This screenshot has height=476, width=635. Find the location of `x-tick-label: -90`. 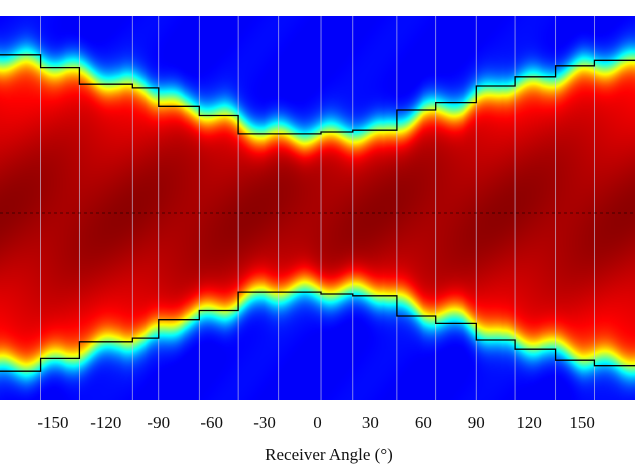

x-tick-label: -90 is located at coordinates (158, 422).